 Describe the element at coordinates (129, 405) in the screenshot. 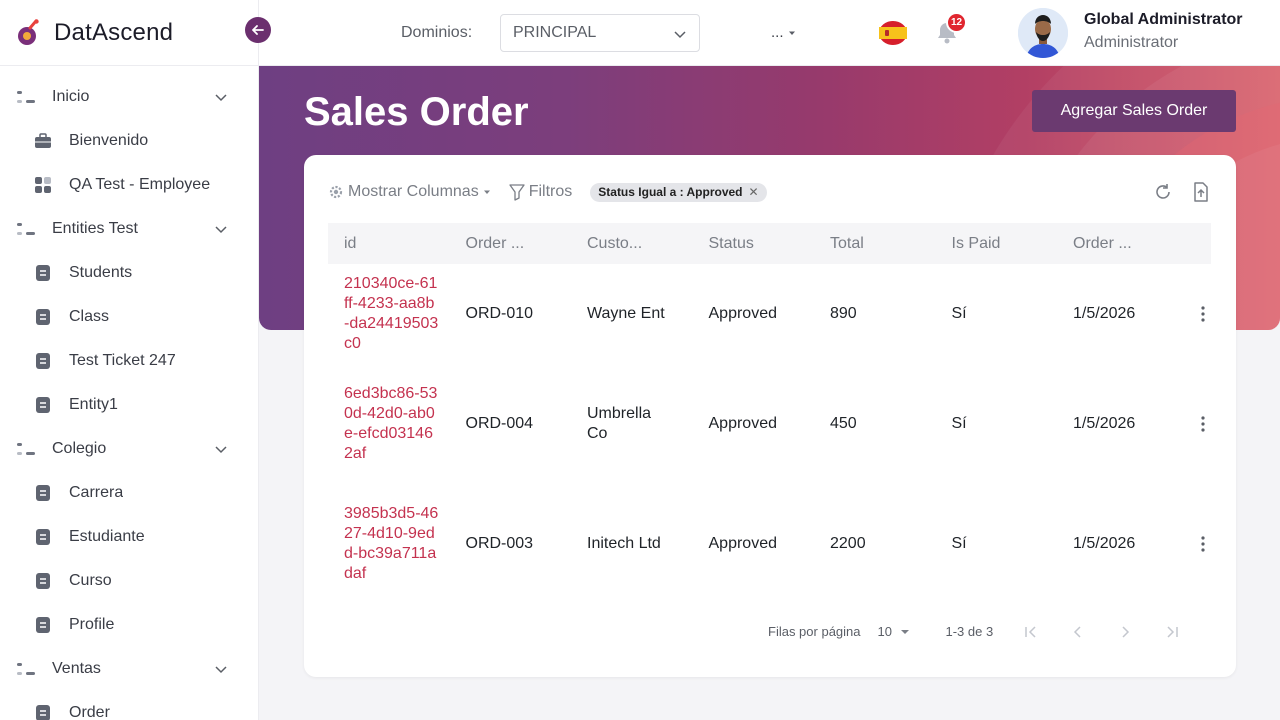

I see `sidebar-item-entity1: Entity1` at that location.